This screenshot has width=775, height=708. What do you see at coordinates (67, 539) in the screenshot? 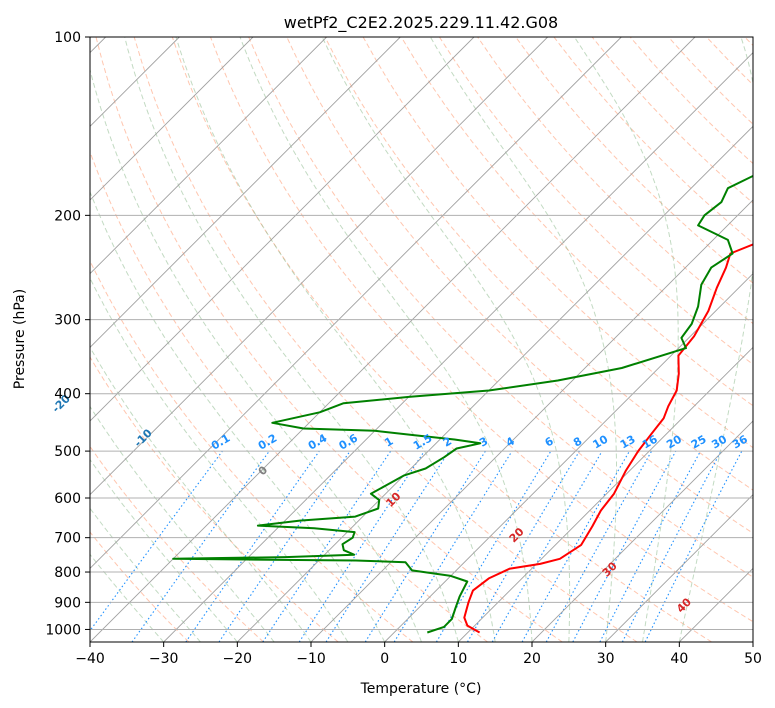
I see `y-tick-label: 700` at bounding box center [67, 539].